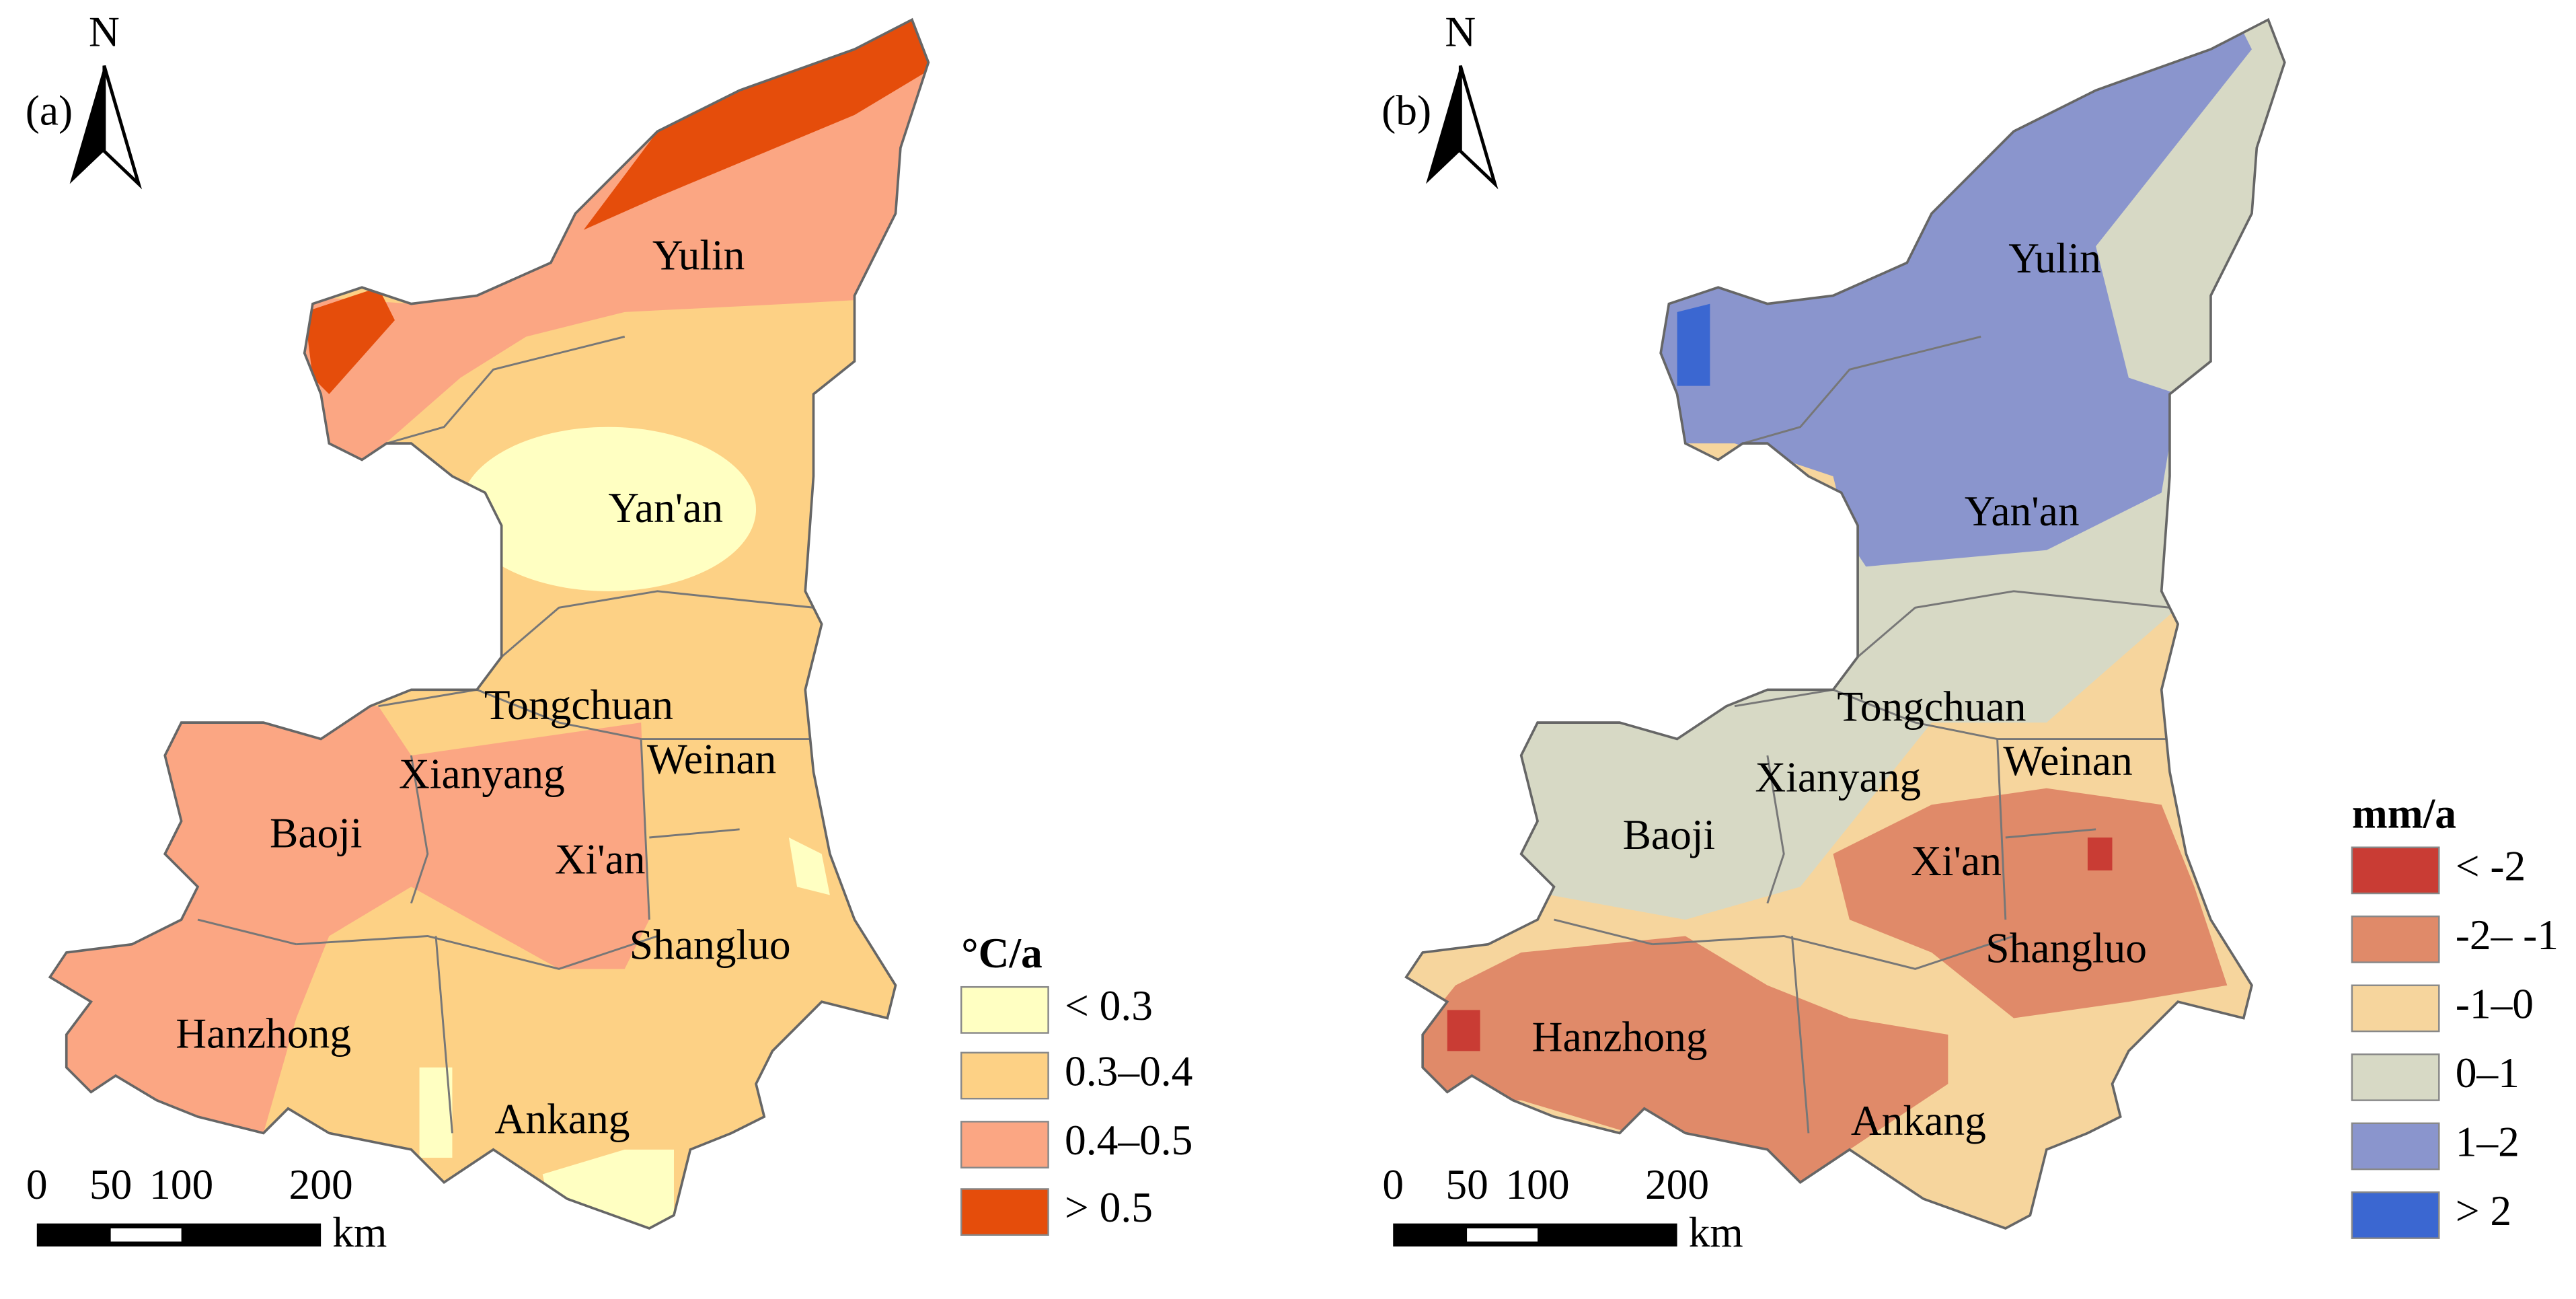  Describe the element at coordinates (1406, 110) in the screenshot. I see `panel-label: (b)` at that location.